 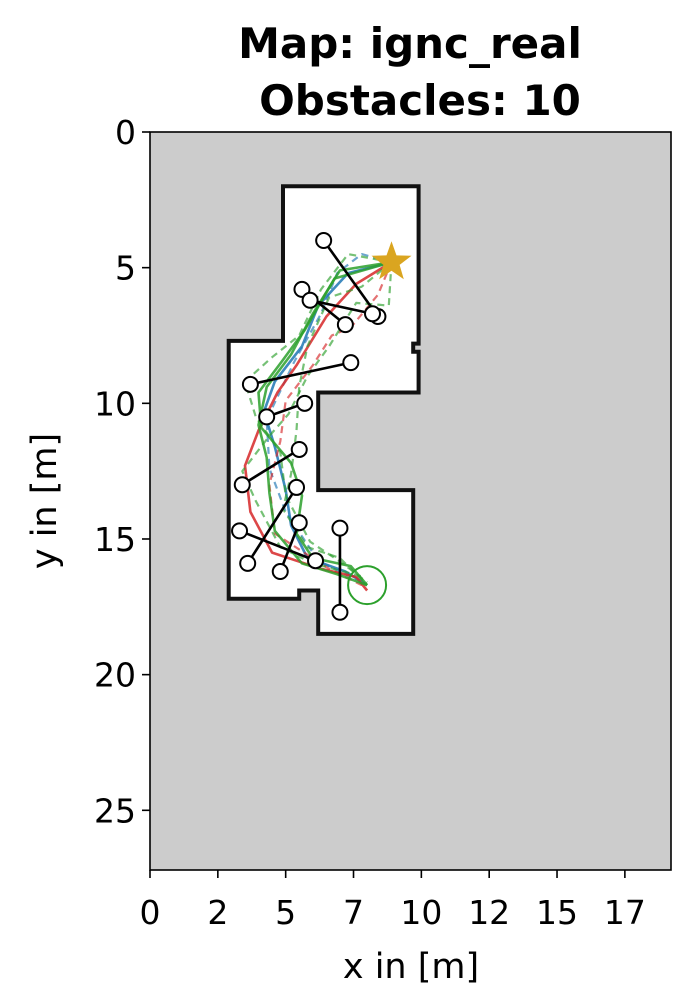 I want to click on x-tick-label: 0, so click(x=150, y=912).